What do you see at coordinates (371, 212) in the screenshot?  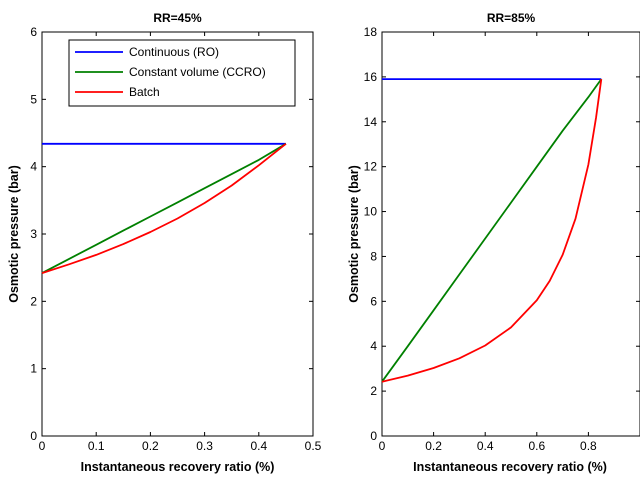 I see `chart-2-ytick-label: 10` at bounding box center [371, 212].